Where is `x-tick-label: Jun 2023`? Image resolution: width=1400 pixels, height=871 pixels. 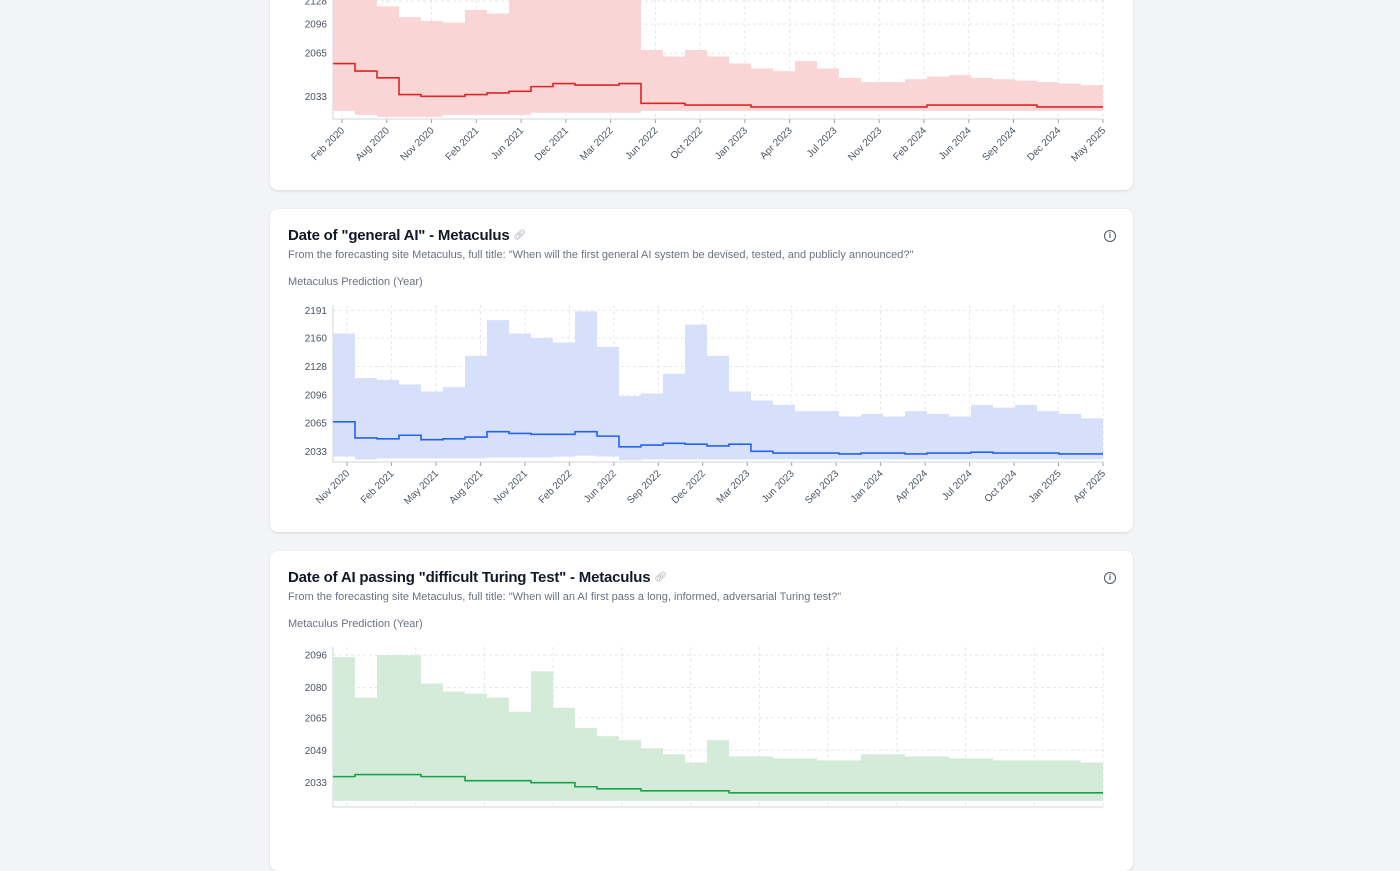
x-tick-label: Jun 2023 is located at coordinates (778, 486).